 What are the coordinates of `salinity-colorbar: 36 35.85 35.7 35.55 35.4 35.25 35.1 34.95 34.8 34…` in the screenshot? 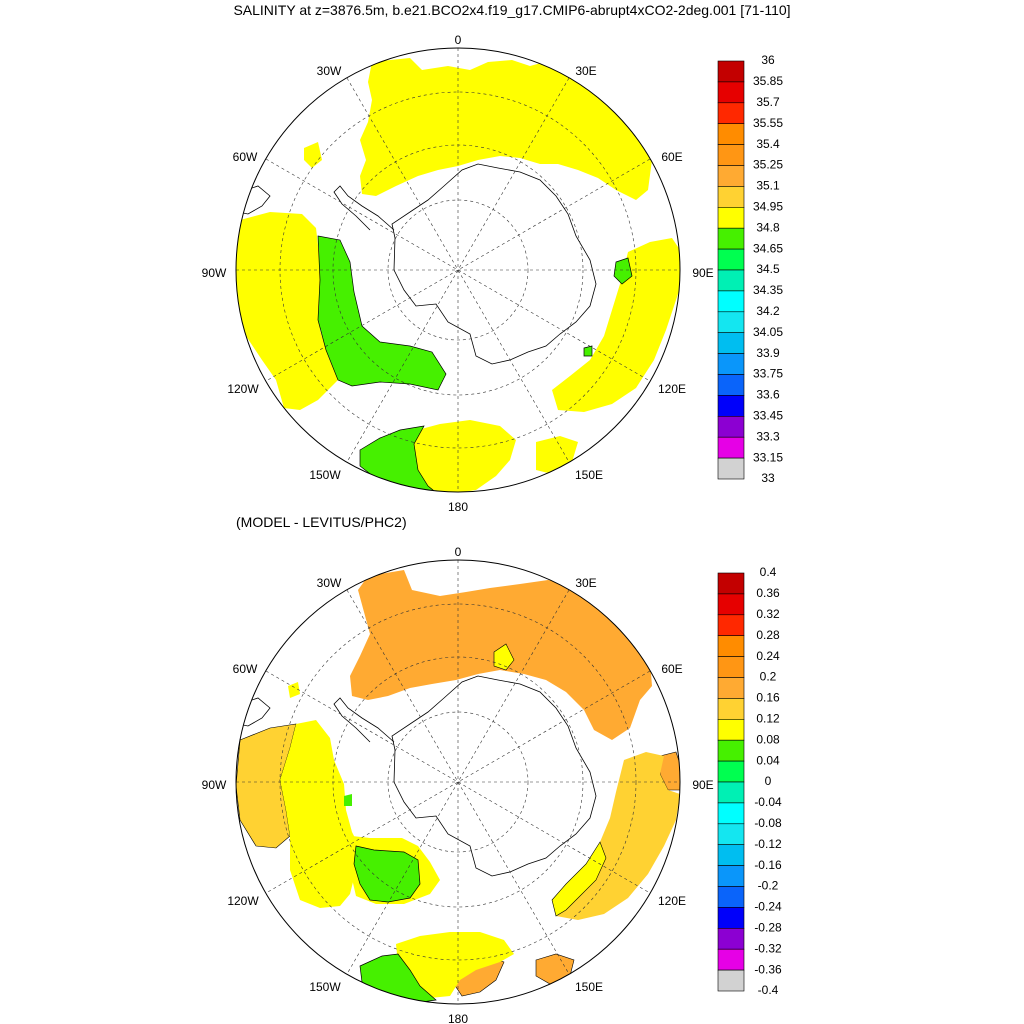 It's located at (750, 269).